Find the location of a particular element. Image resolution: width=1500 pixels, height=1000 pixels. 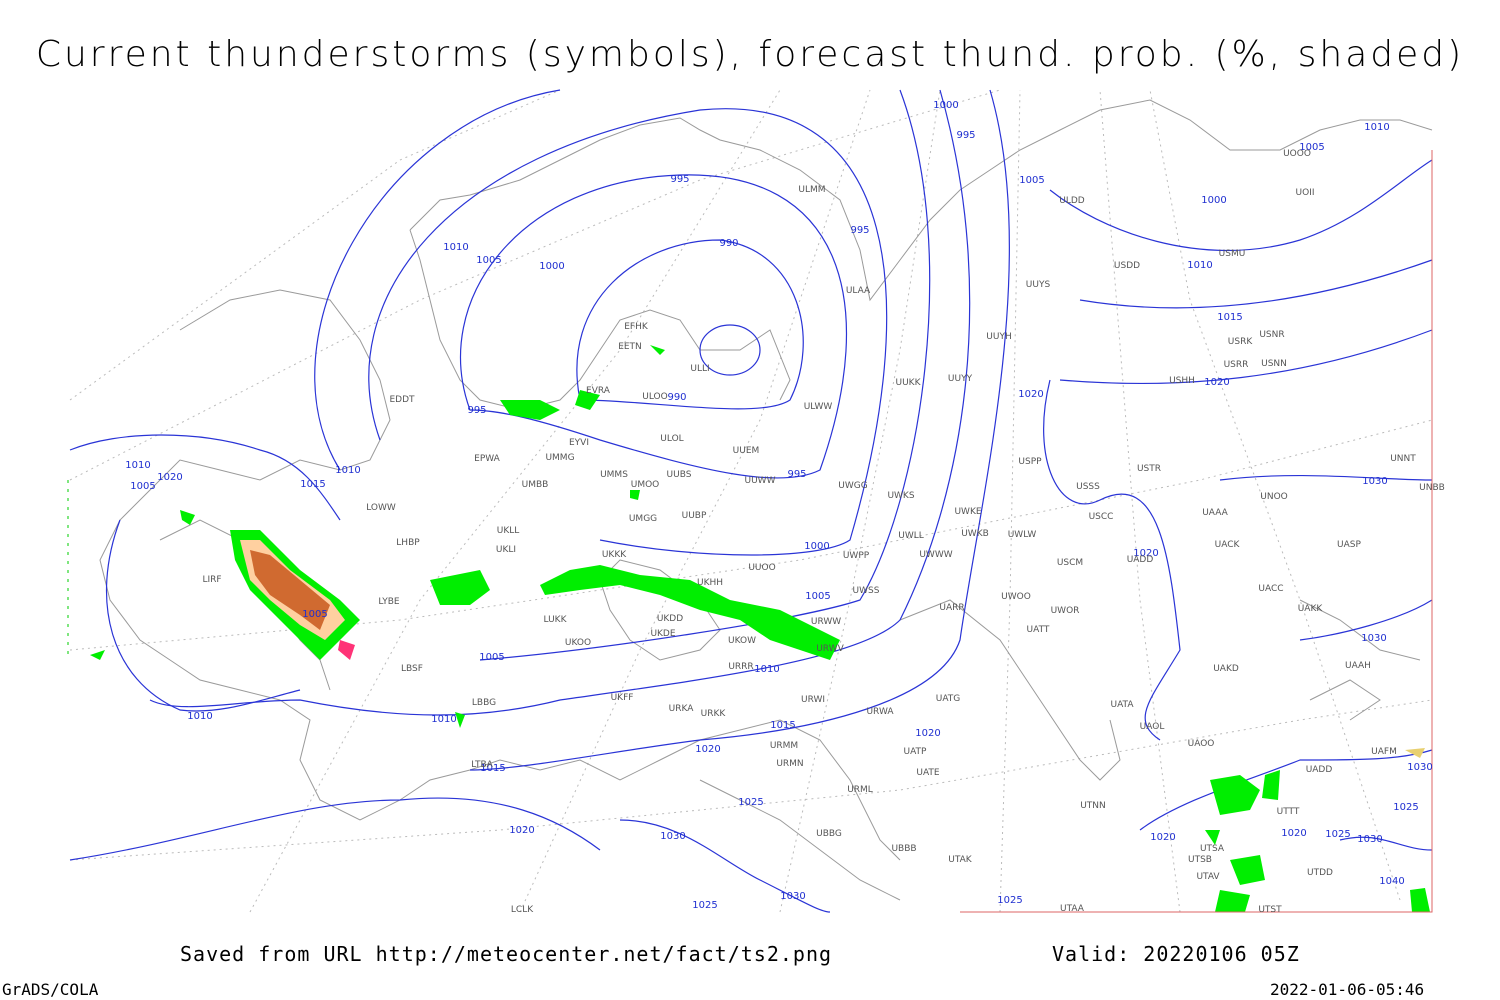

station-label: UKKK is located at coordinates (614, 555).